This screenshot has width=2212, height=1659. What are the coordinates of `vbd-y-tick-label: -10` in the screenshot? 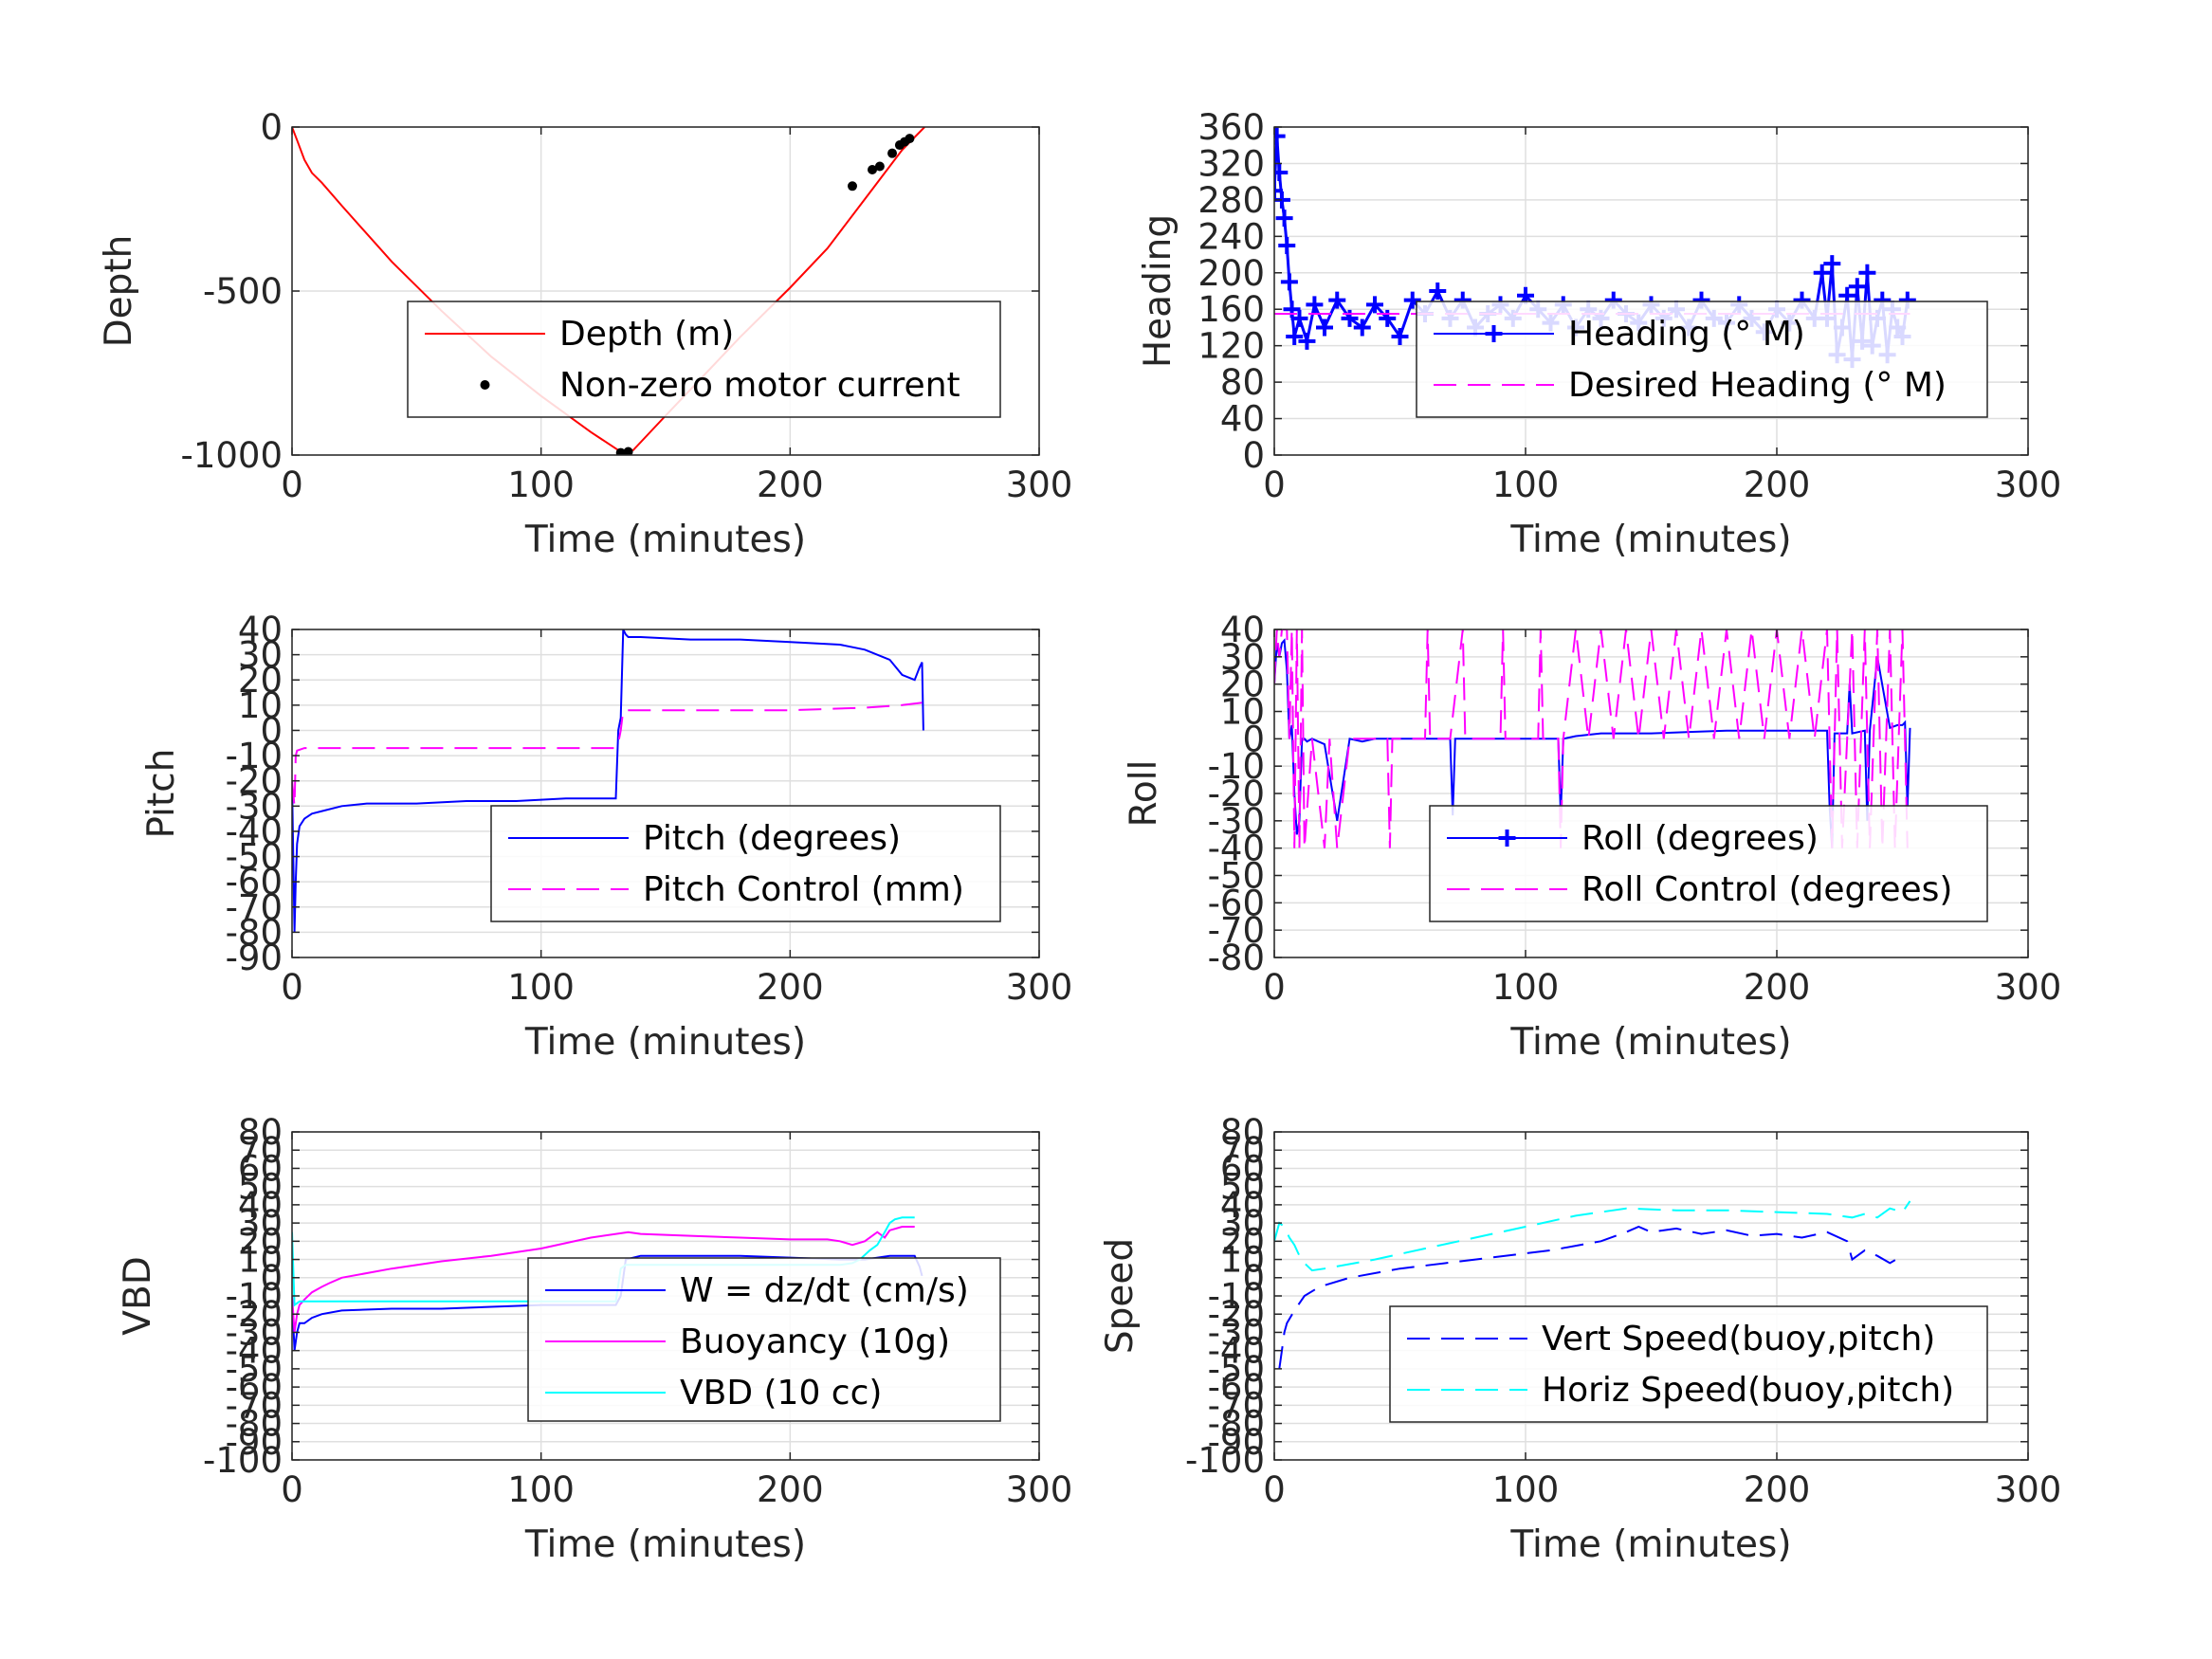 It's located at (254, 1296).